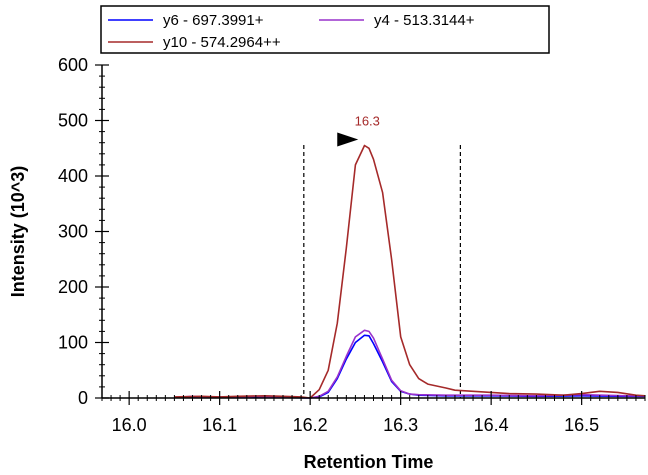 The width and height of the screenshot is (648, 475). Describe the element at coordinates (73, 121) in the screenshot. I see `y-tick-label: 500` at that location.